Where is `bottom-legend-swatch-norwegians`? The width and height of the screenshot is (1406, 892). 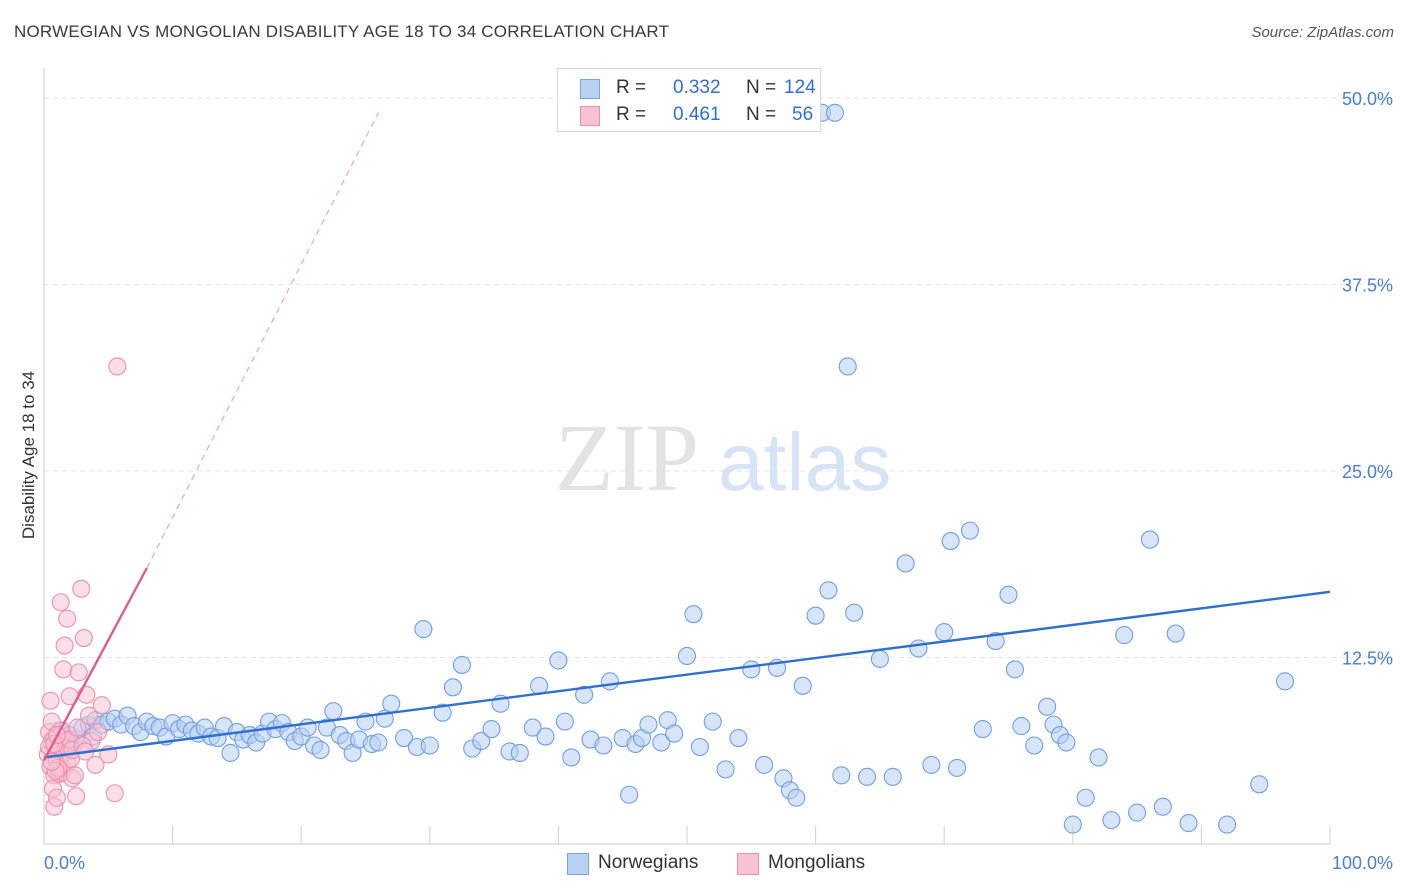 bottom-legend-swatch-norwegians is located at coordinates (578, 864).